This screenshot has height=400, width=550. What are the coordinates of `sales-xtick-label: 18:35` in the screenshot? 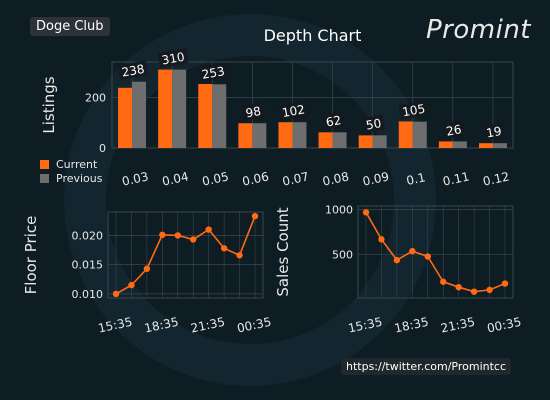 It's located at (411, 325).